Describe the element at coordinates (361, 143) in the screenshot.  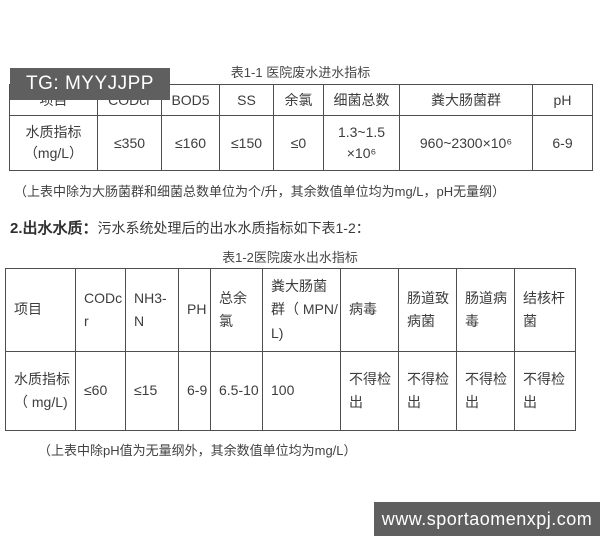
I see `table1-value-total-bacteria: 1.3~1.5 ×10⁶` at that location.